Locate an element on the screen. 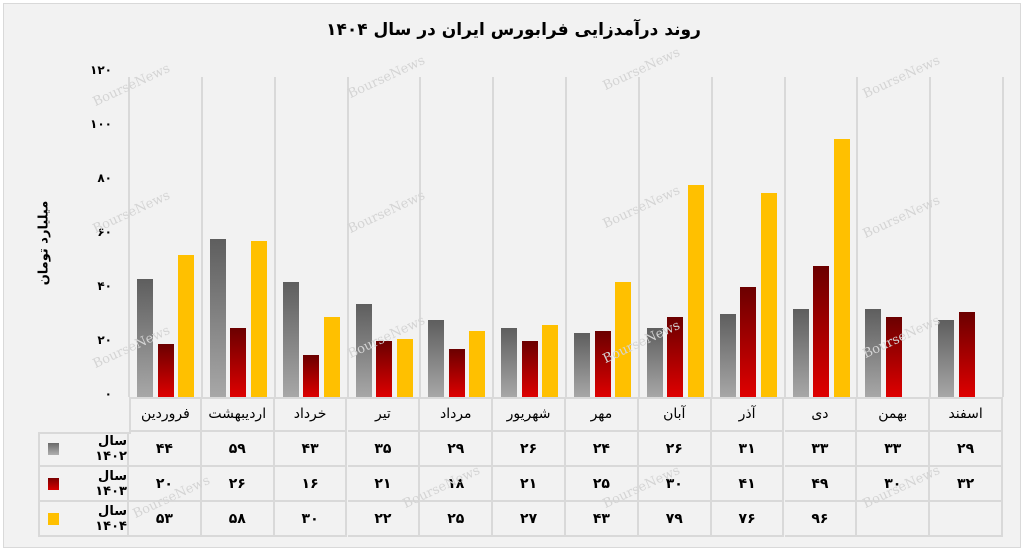  table-cell-value: ۲۷ is located at coordinates (529, 519).